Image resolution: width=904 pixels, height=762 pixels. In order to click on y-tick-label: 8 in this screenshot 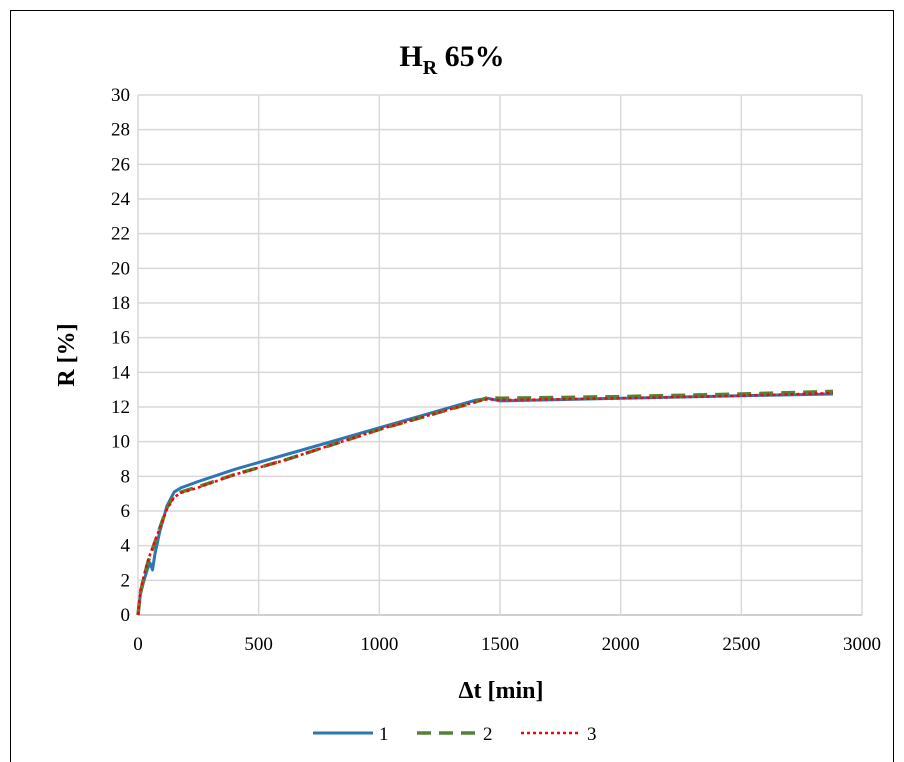, I will do `click(126, 476)`.